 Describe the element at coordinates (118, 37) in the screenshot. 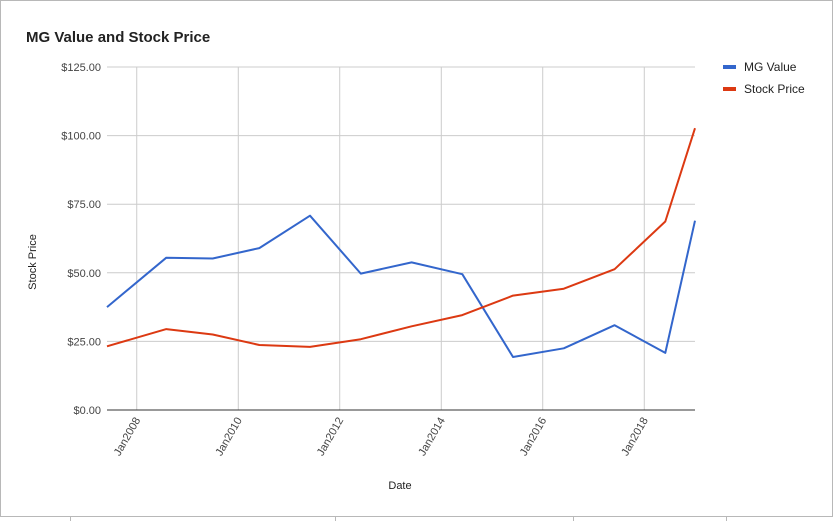

I see `chart-title: MG Value and Stock Price` at that location.